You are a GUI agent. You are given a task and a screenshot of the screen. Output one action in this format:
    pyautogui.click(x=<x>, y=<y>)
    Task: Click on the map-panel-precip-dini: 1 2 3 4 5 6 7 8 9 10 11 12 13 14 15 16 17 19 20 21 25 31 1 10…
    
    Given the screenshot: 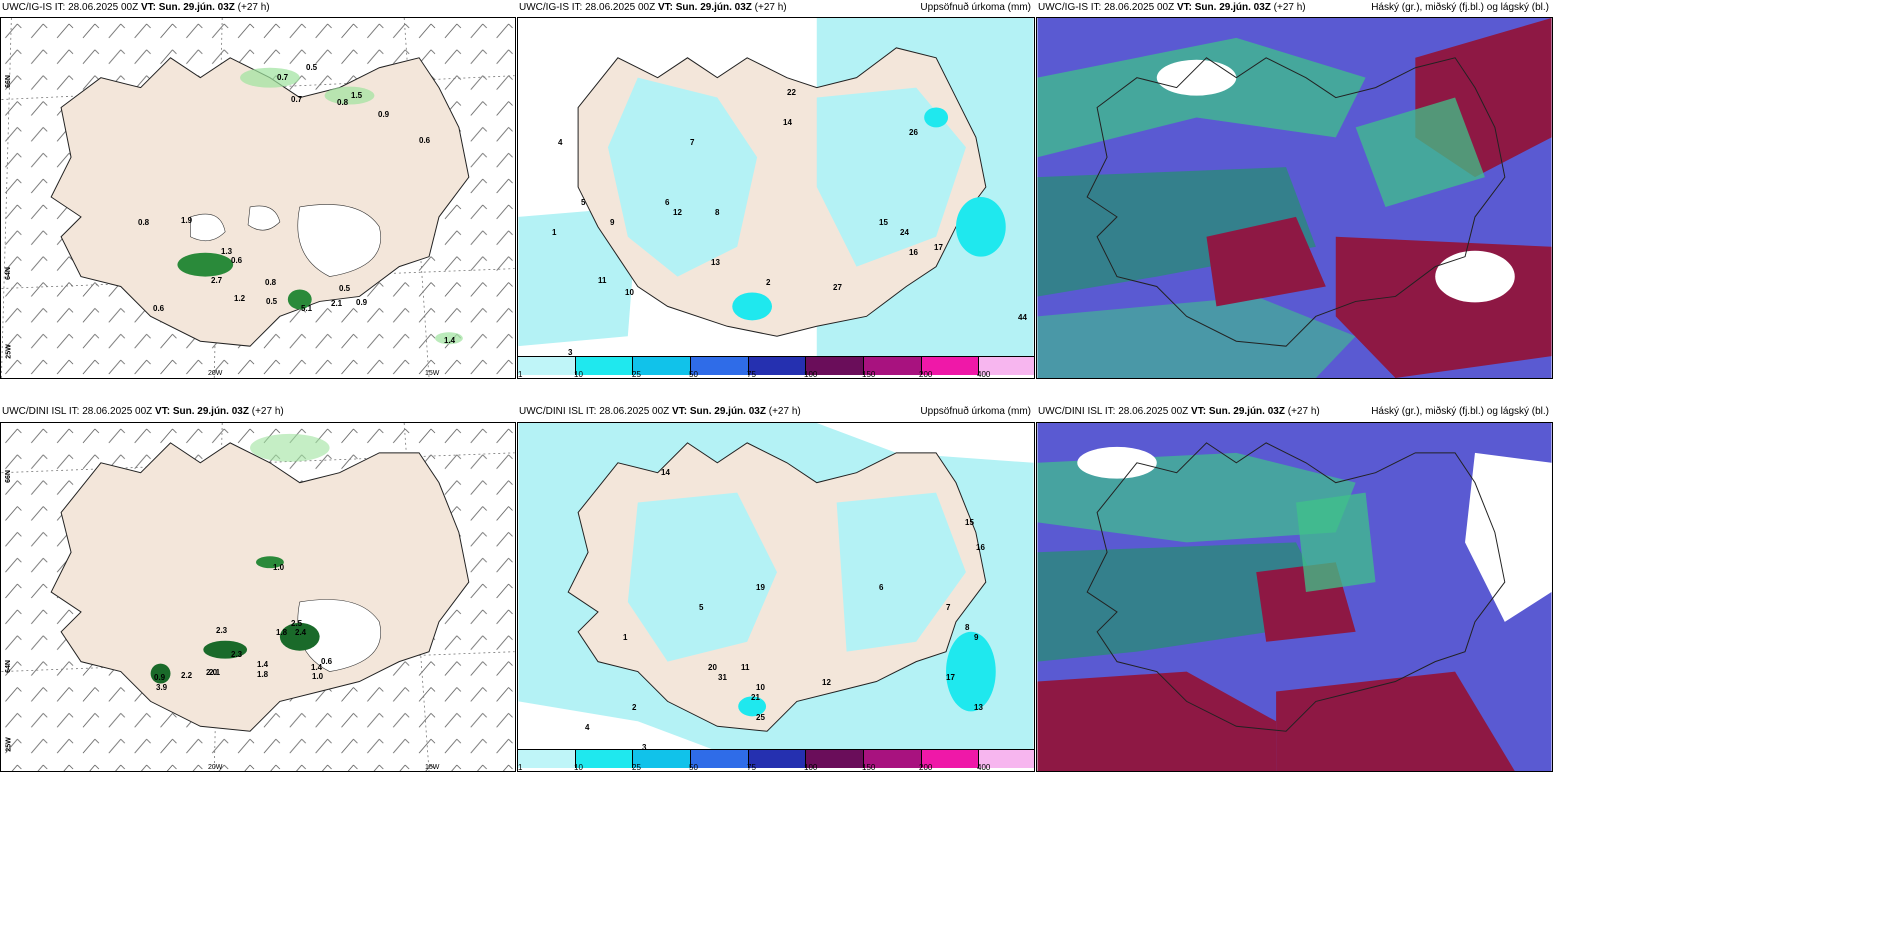 What is the action you would take?
    pyautogui.click(x=776, y=597)
    